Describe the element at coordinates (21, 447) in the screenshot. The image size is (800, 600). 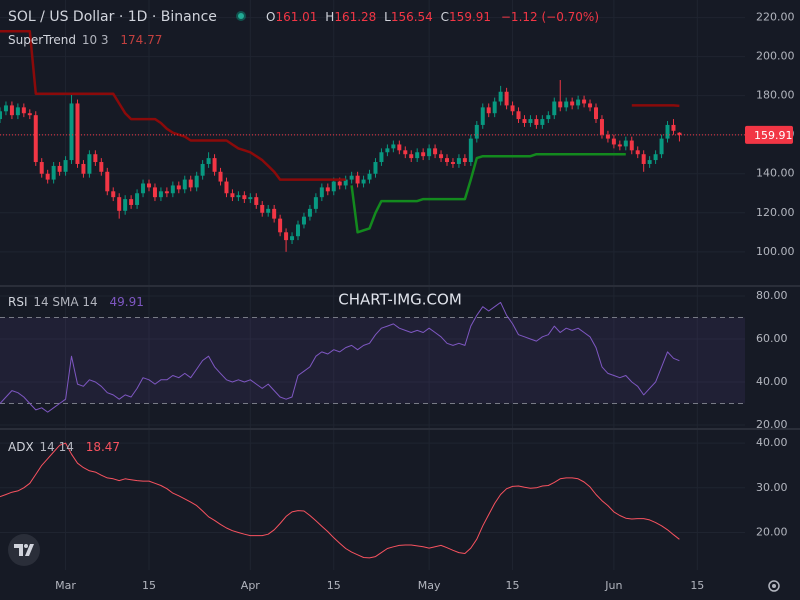
I see `indicator-name: ADX` at that location.